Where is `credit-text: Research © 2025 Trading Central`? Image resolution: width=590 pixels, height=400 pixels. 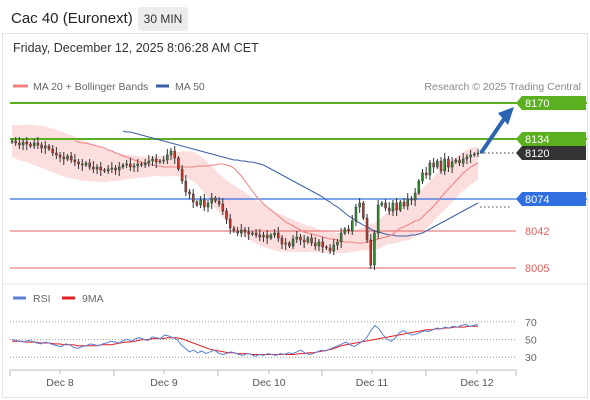 credit-text: Research © 2025 Trading Central is located at coordinates (502, 87).